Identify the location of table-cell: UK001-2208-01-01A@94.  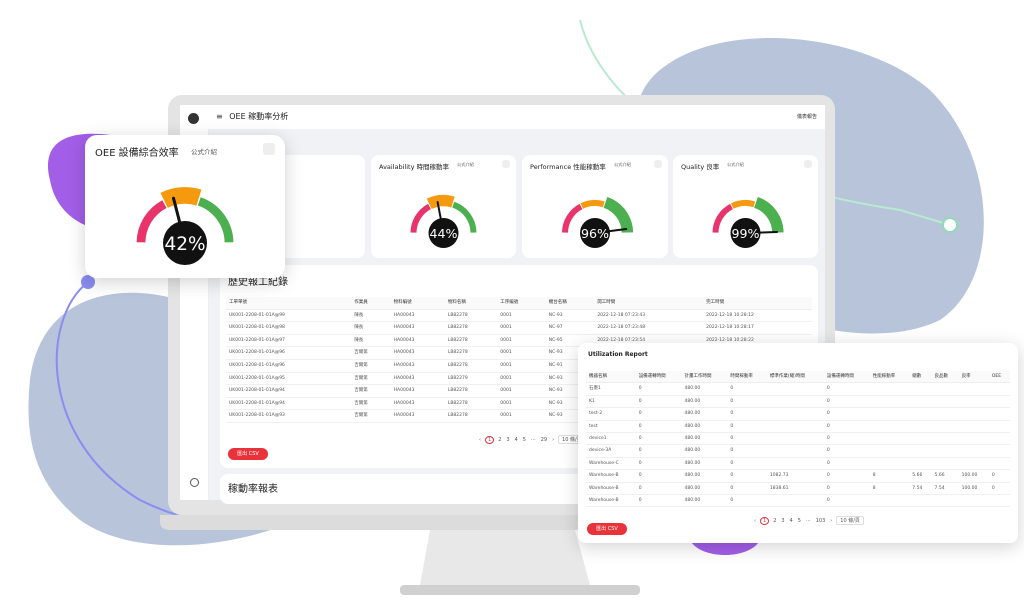
(289, 391).